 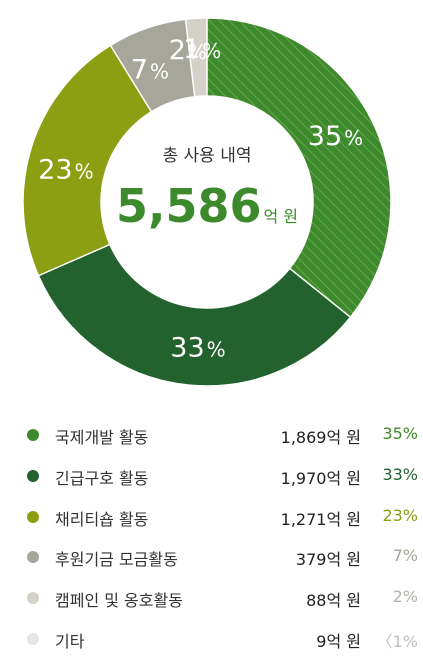 I want to click on legend-category-name: 채리티숍 활동, so click(x=102, y=519).